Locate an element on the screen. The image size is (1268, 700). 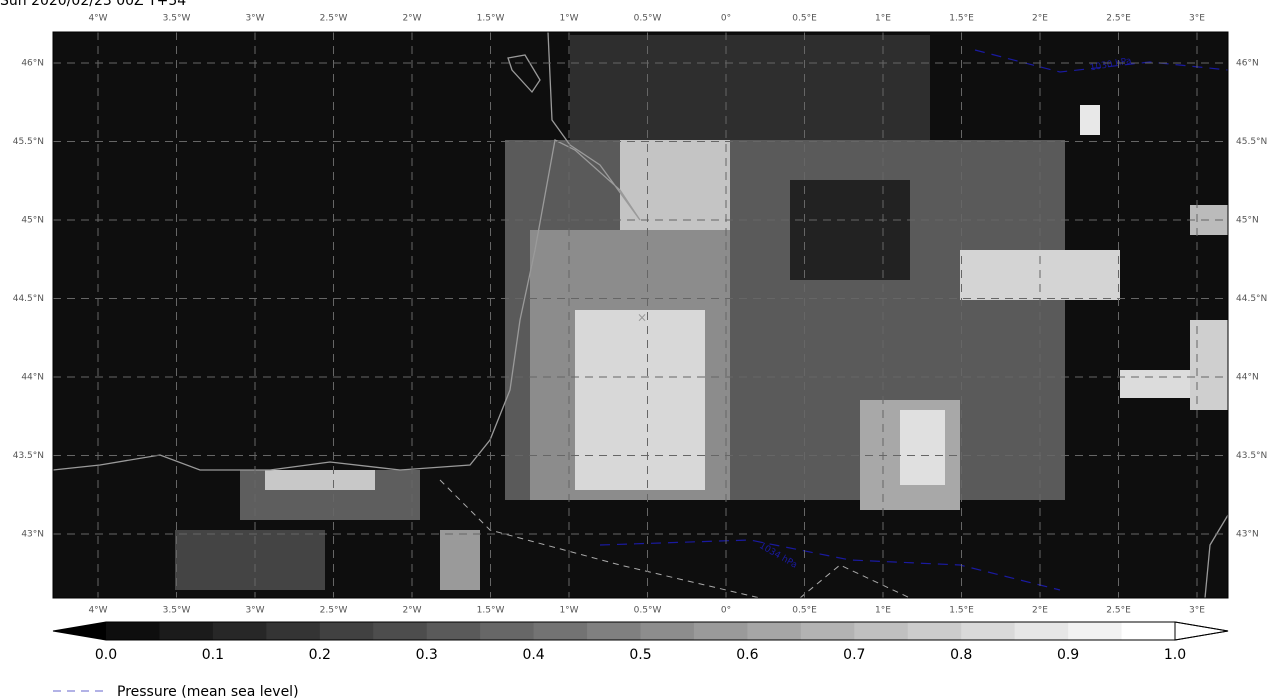
colorbar-high is located at coordinates (1201, 631).